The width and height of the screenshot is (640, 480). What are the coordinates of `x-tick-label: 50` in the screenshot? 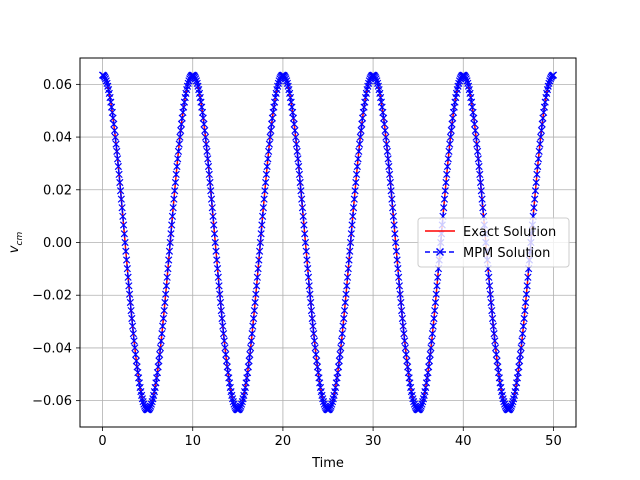 It's located at (553, 441).